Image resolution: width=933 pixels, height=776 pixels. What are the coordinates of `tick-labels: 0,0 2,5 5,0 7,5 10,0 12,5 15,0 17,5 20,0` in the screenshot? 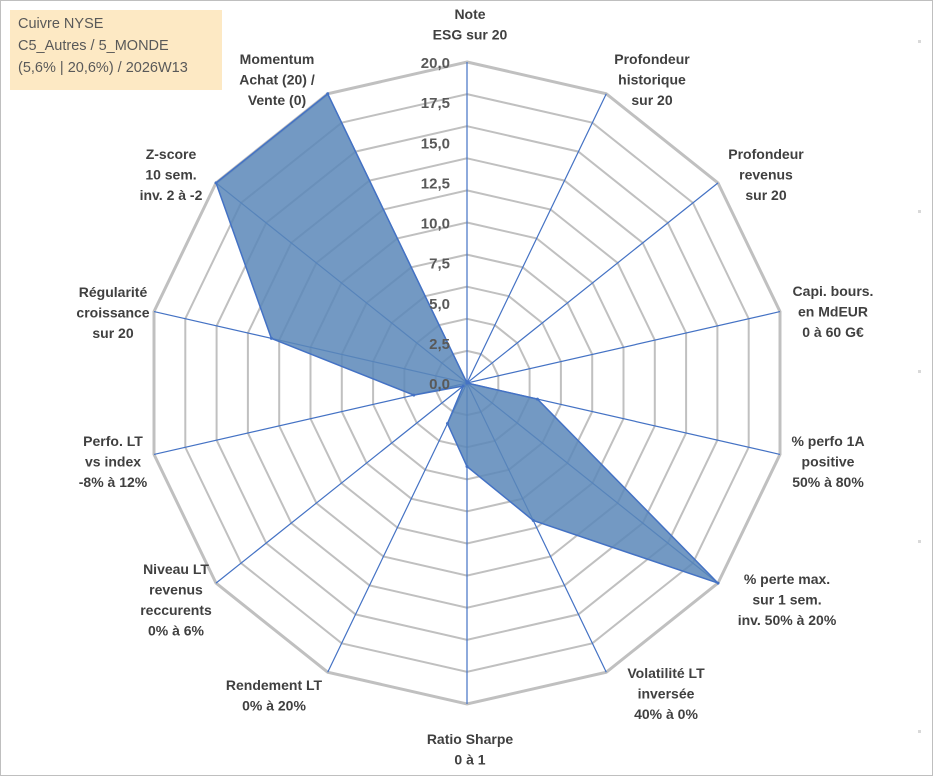 It's located at (435, 224).